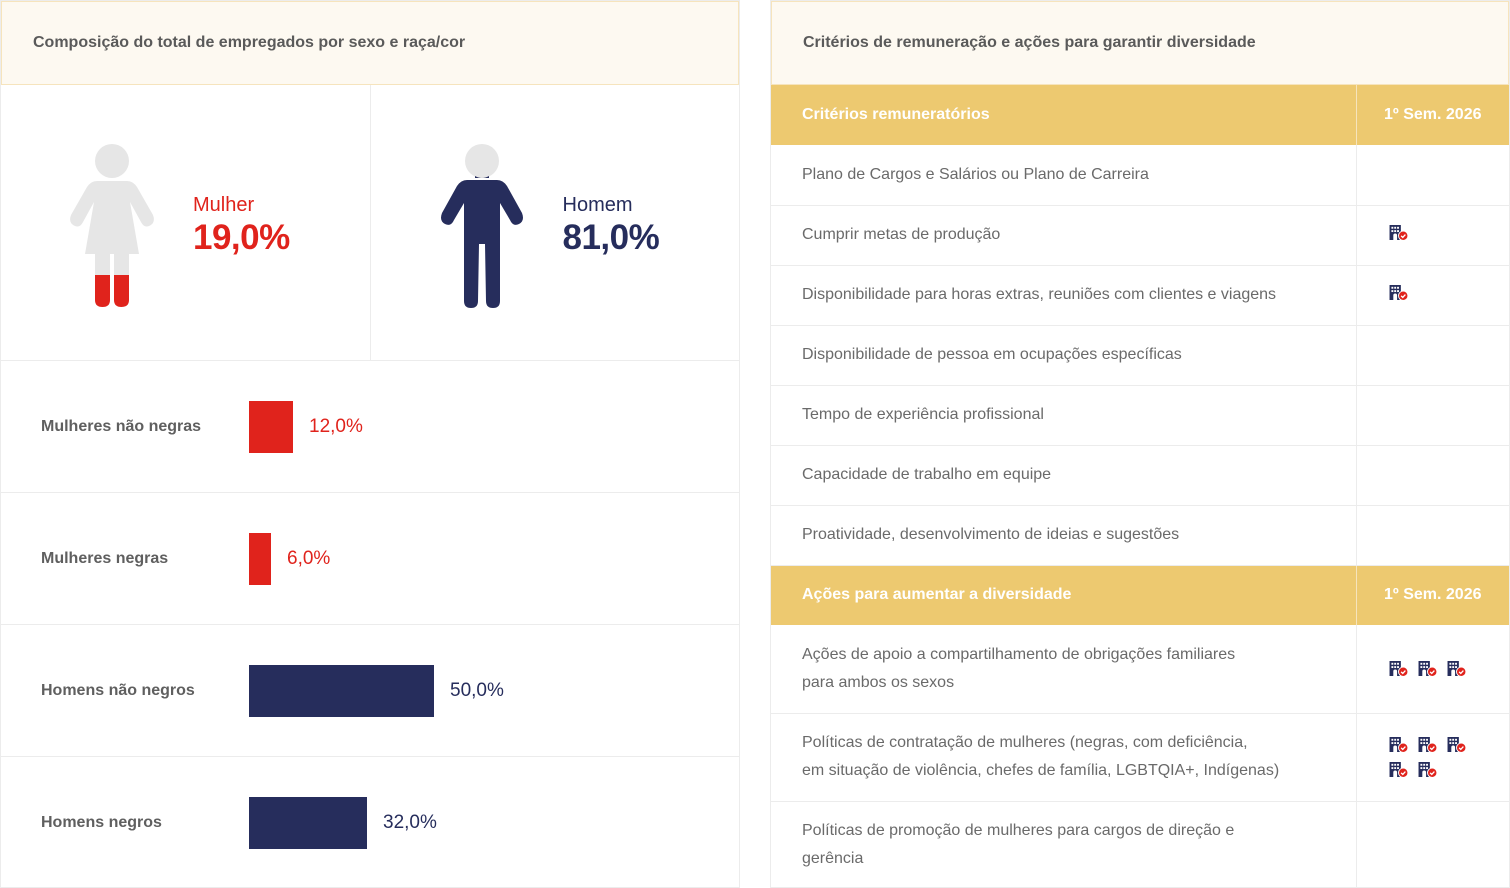  Describe the element at coordinates (833, 858) in the screenshot. I see `action-label-line: gerência` at that location.